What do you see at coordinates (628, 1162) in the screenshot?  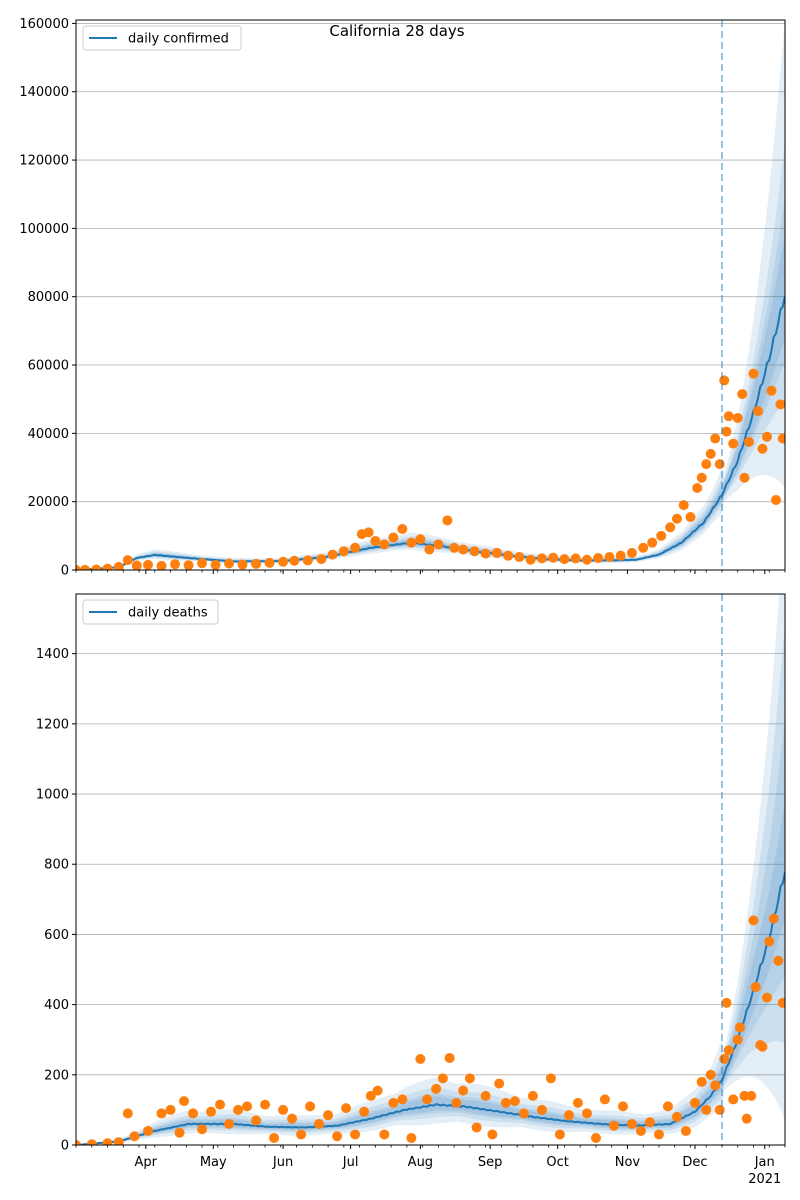 I see `x-tick-label: Nov` at bounding box center [628, 1162].